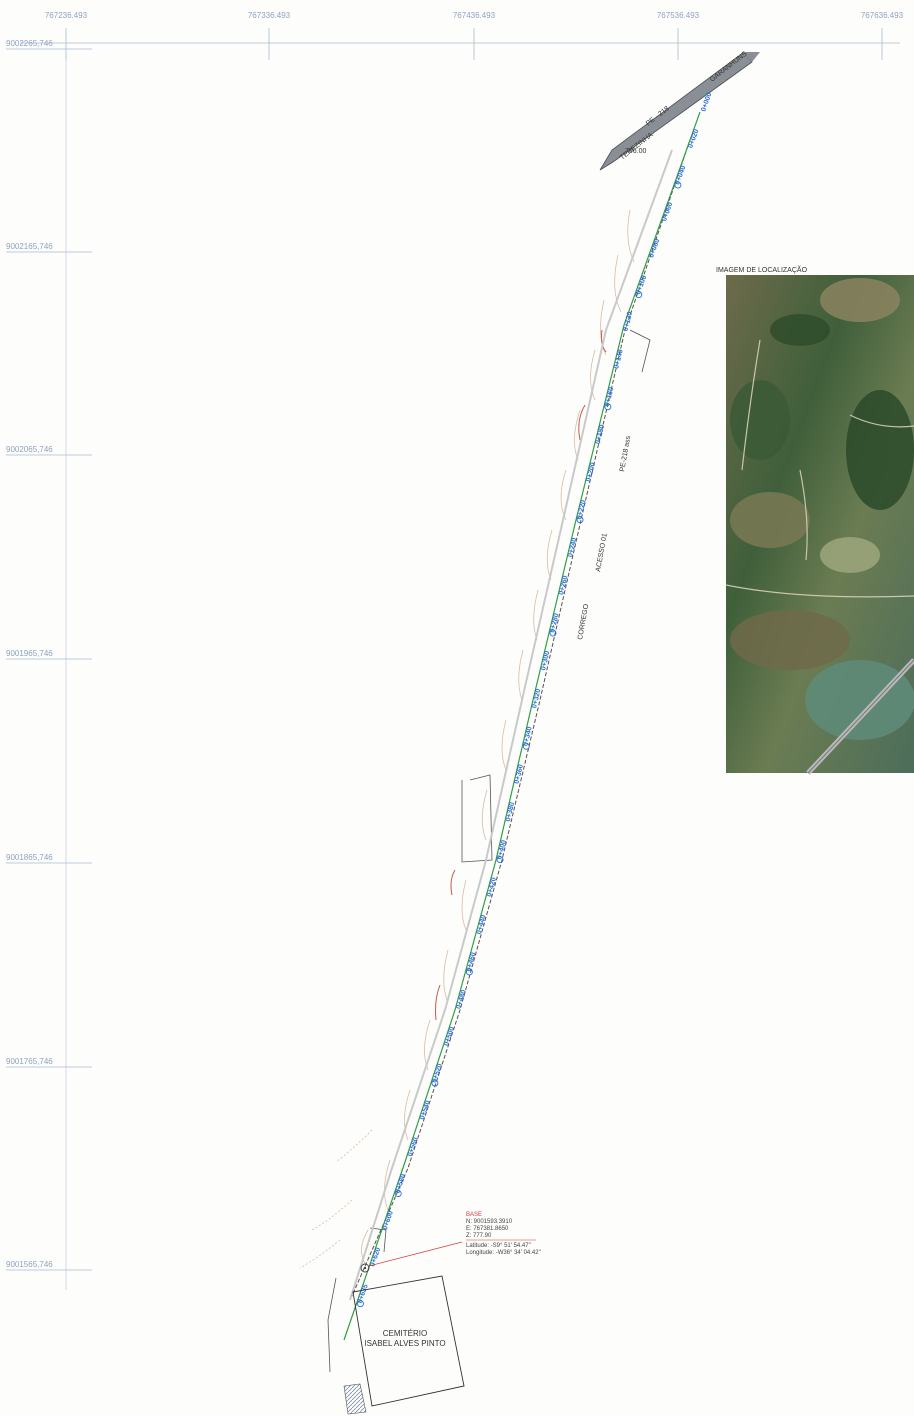 The height and width of the screenshot is (1416, 914). What do you see at coordinates (654, 248) in the screenshot?
I see `station-label: 0+080` at bounding box center [654, 248].